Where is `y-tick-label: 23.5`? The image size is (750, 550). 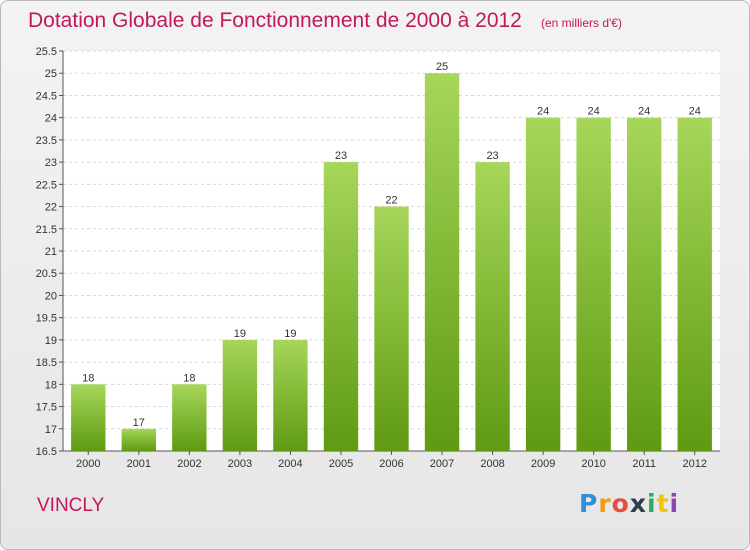 y-tick-label: 23.5 is located at coordinates (46, 141).